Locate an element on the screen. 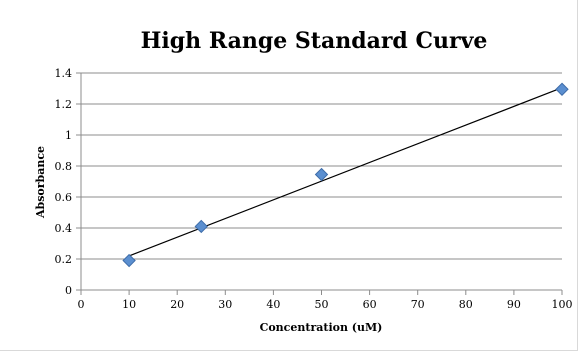 This screenshot has width=579, height=352. x-tick-label: 100 is located at coordinates (562, 304).